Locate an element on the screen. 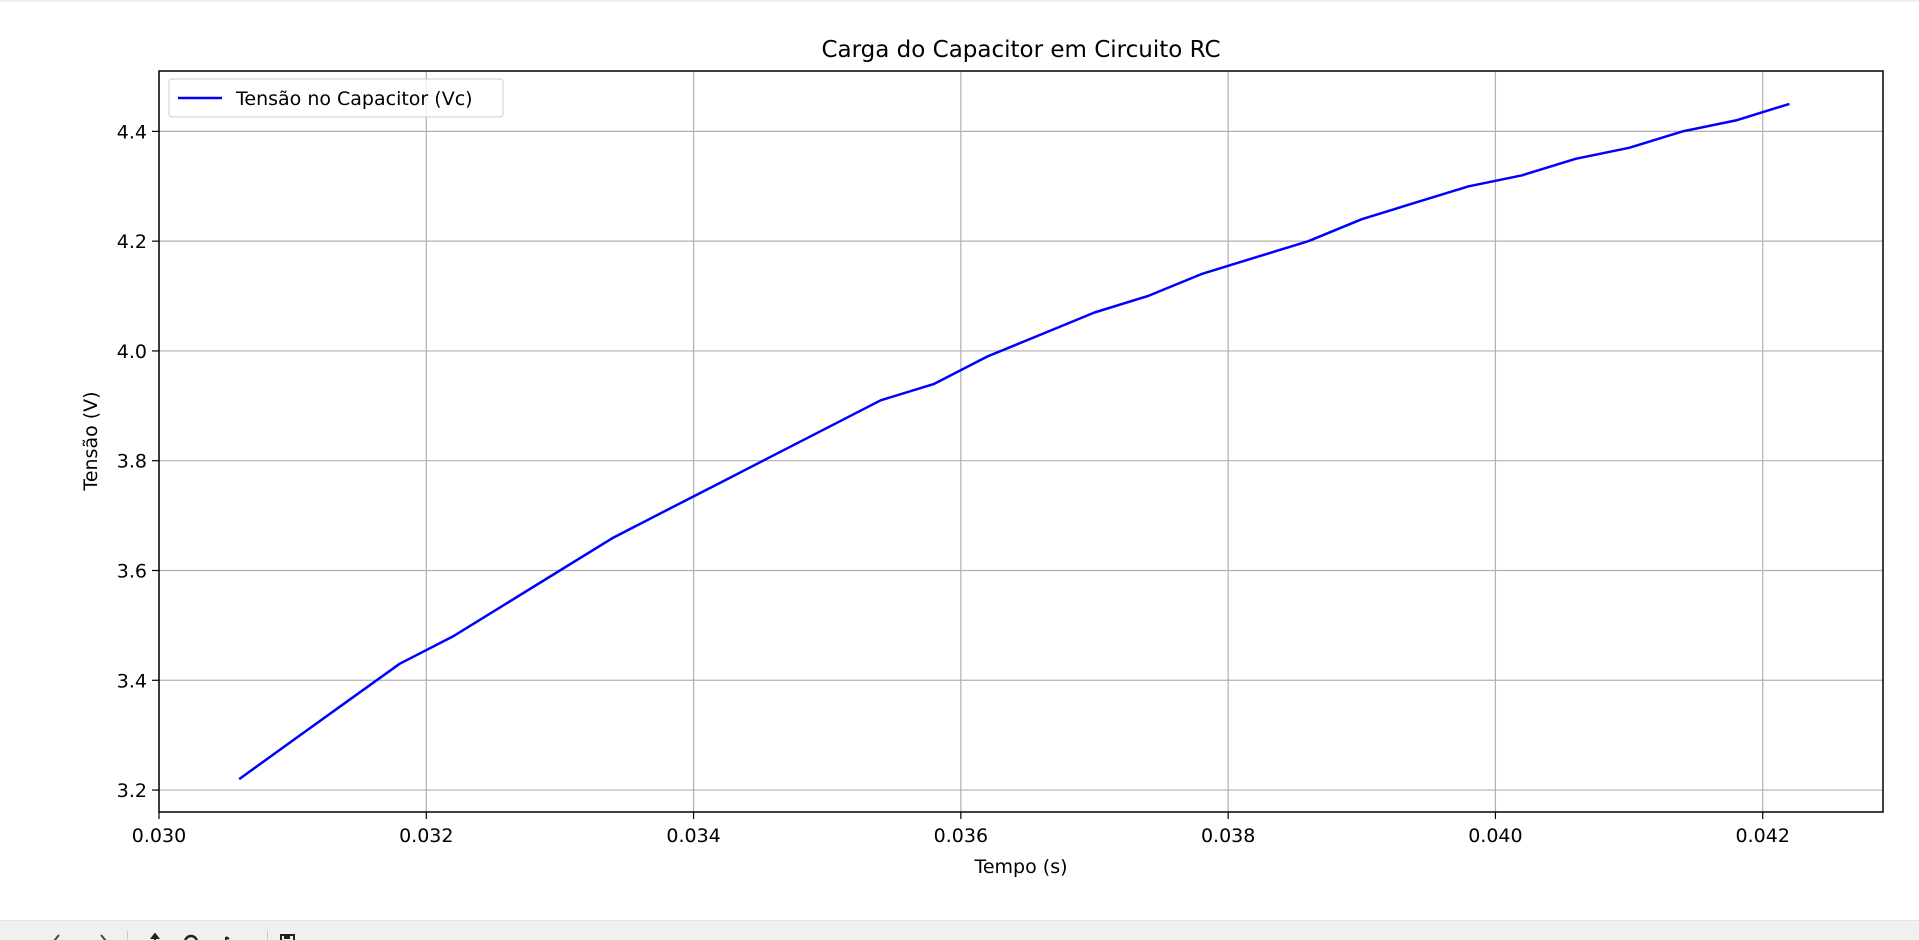 The height and width of the screenshot is (940, 1919). legend-frame is located at coordinates (336, 98).